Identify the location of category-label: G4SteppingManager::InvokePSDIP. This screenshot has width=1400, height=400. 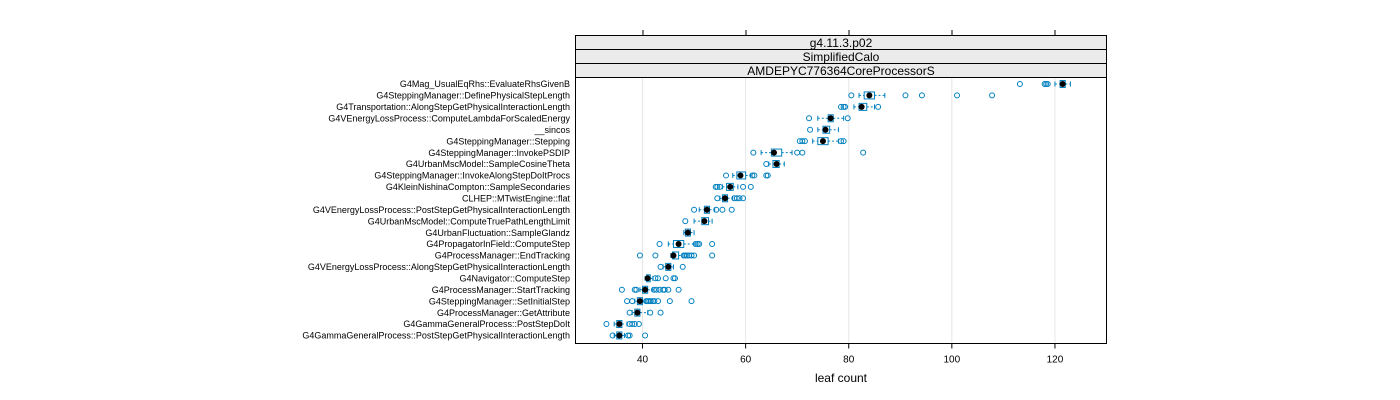
(499, 153).